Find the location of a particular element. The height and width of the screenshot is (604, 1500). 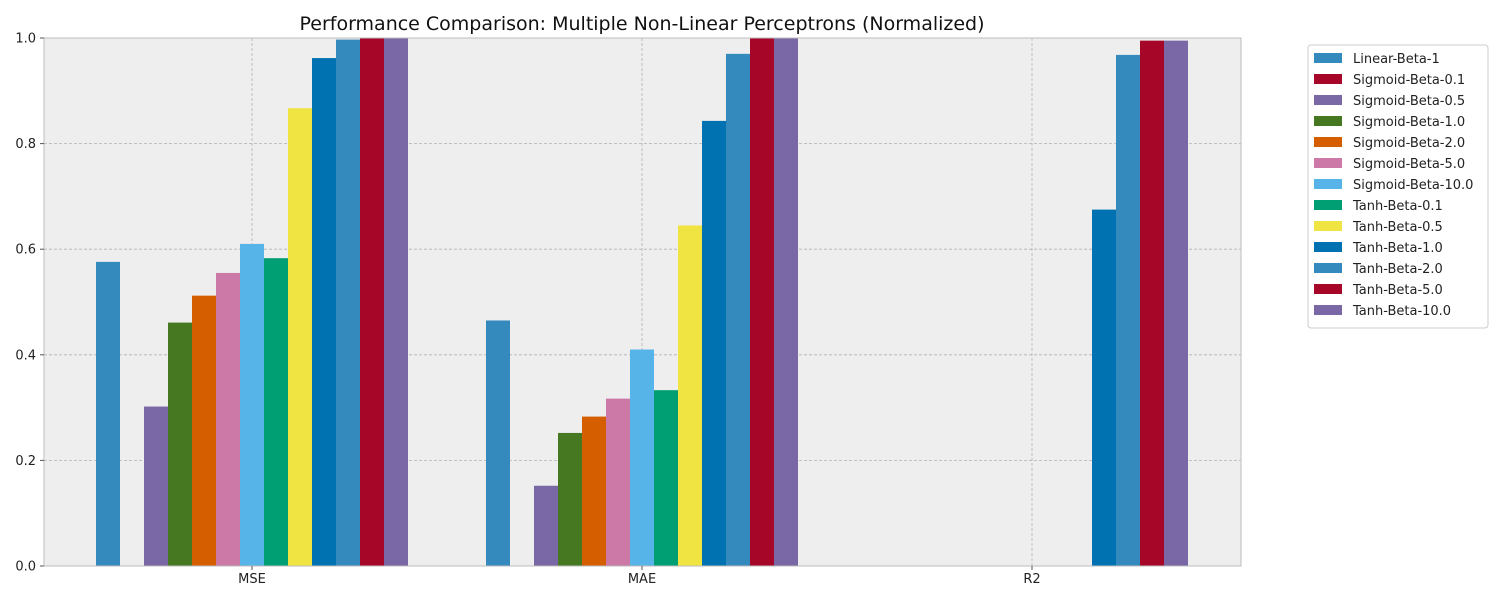

x-tick-label: R2 is located at coordinates (1031, 579).